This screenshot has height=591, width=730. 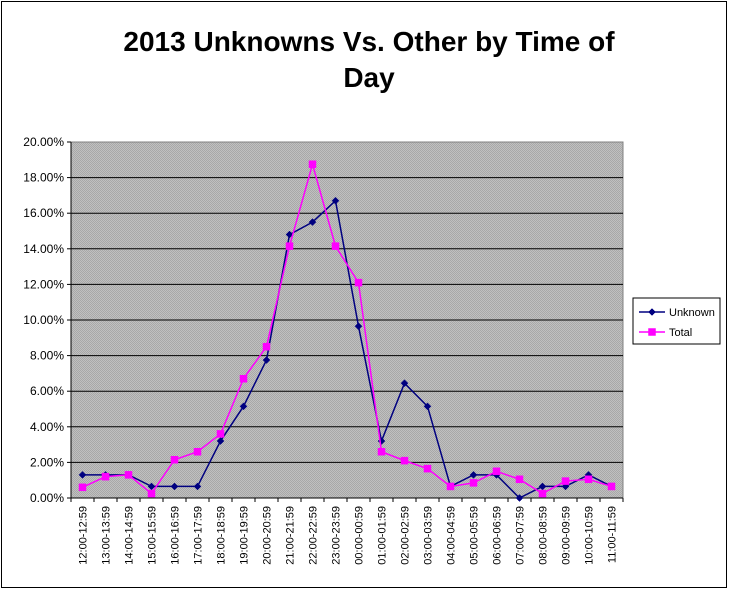 What do you see at coordinates (153, 535) in the screenshot?
I see `x-tick-label: 15:00-15:59` at bounding box center [153, 535].